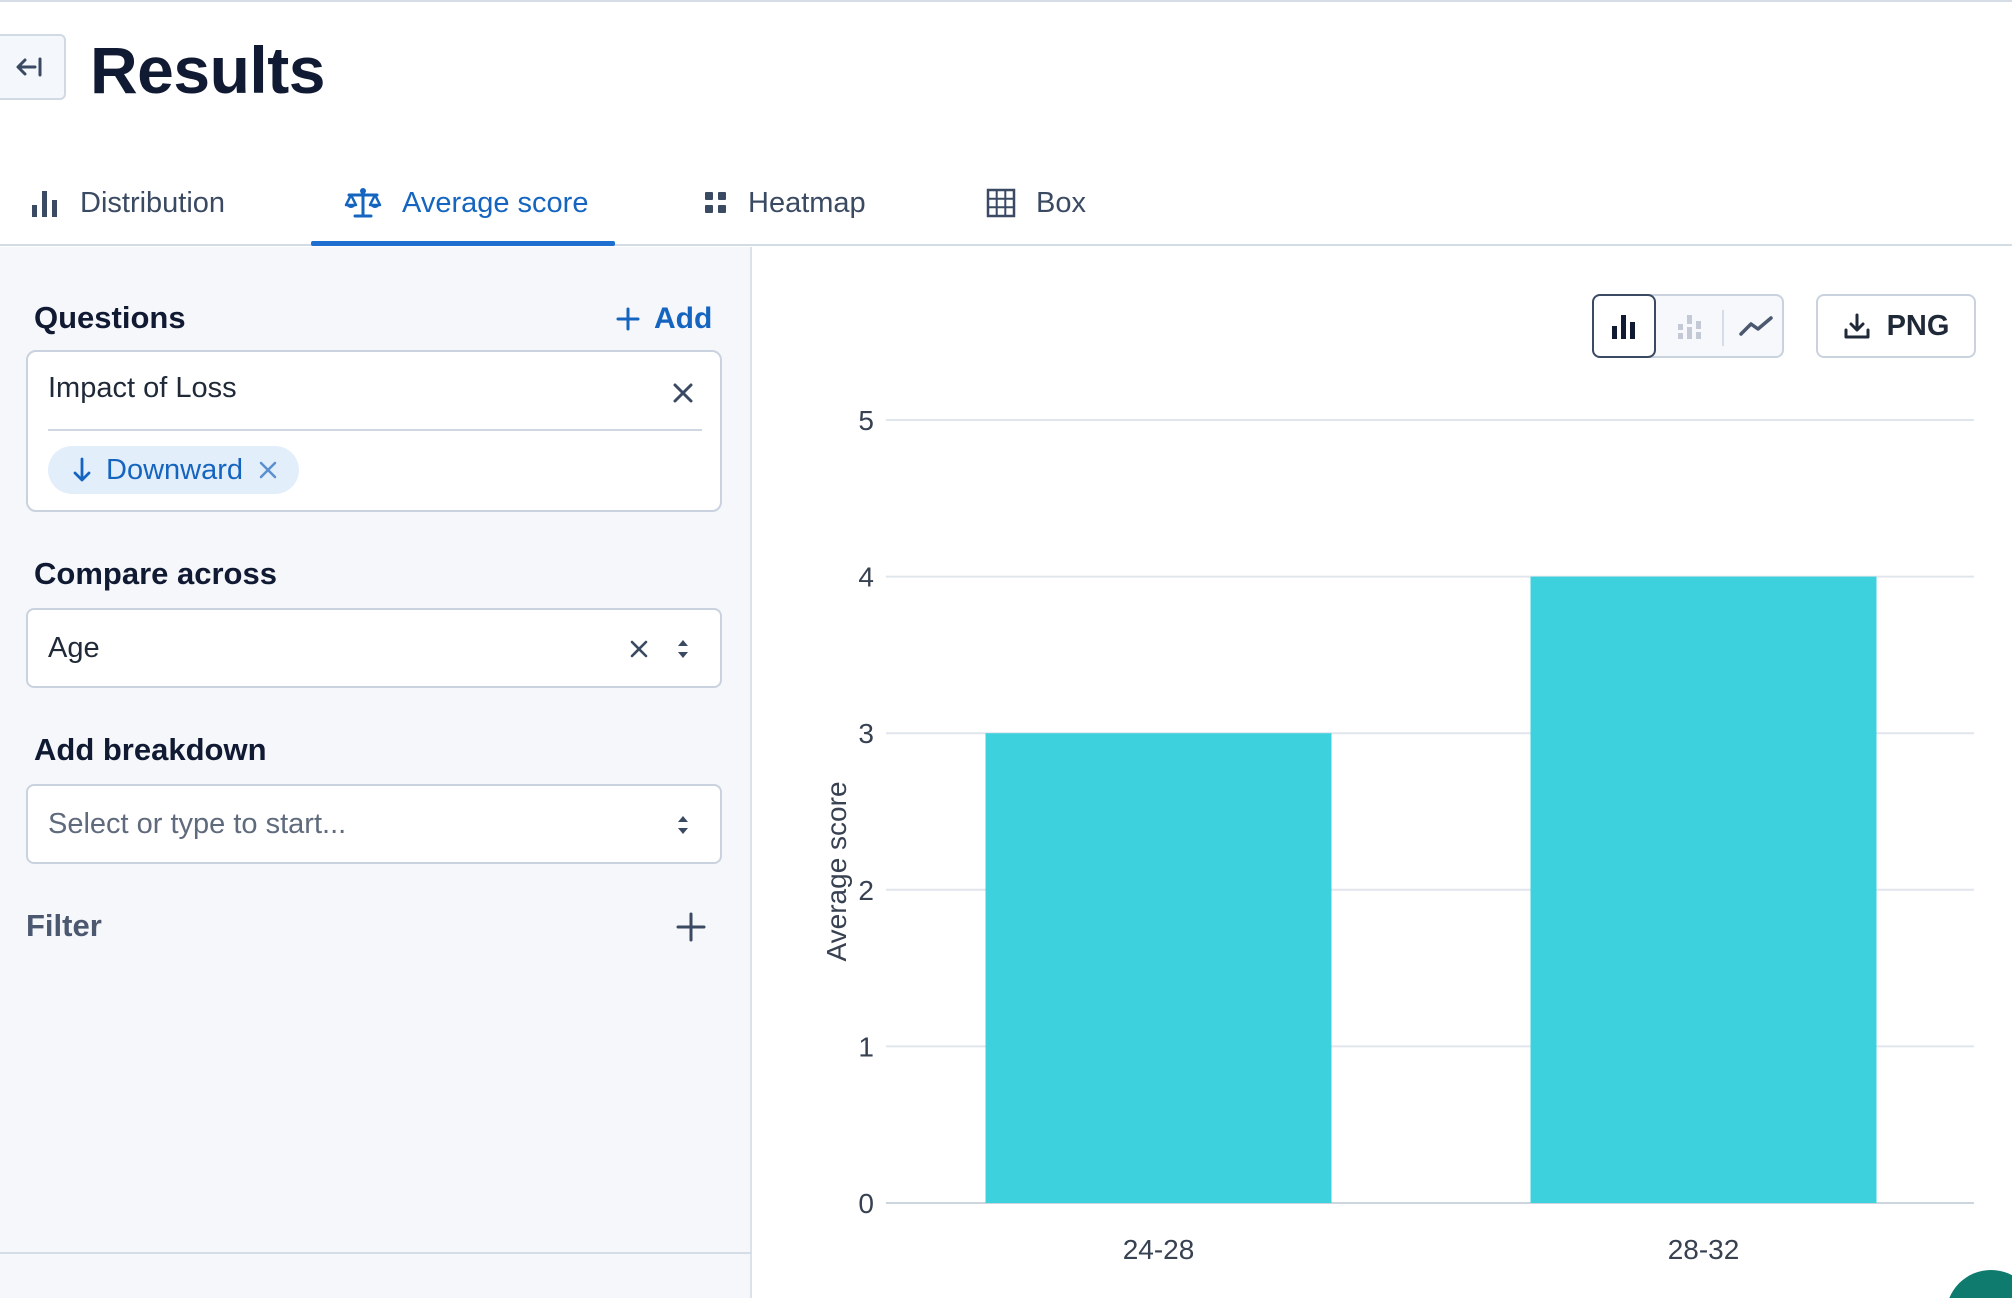 The width and height of the screenshot is (2012, 1298). What do you see at coordinates (1704, 1249) in the screenshot?
I see `x-tick-label: 28-32` at bounding box center [1704, 1249].